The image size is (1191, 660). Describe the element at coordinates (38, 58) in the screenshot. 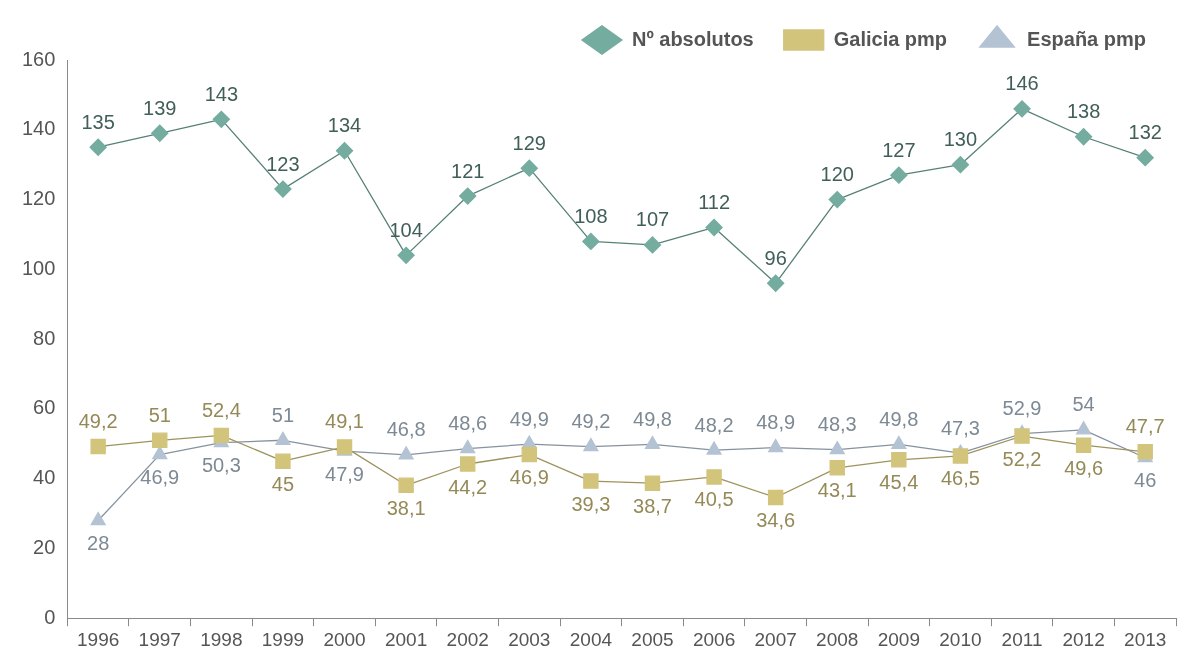

I see `y-tick-label: 160` at that location.